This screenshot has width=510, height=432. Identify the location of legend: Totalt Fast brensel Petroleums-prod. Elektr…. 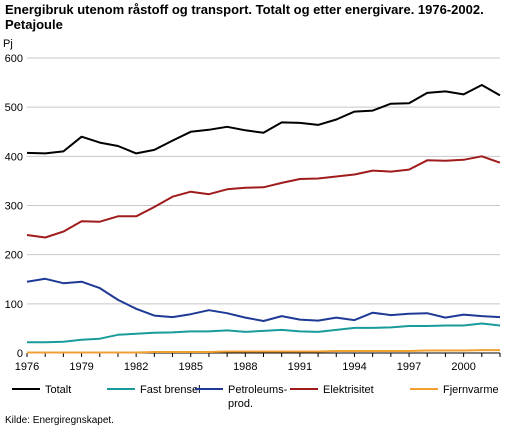
(255, 397).